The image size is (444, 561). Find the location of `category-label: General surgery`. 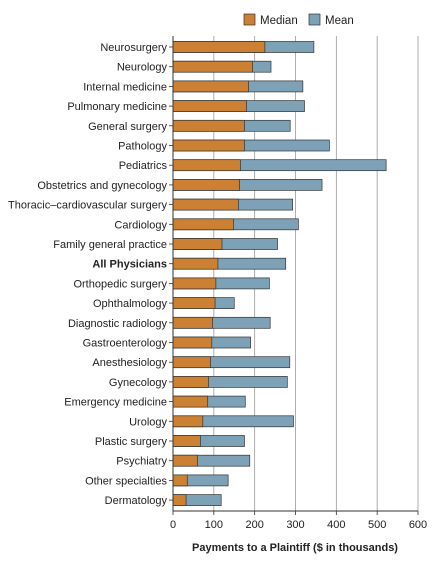

category-label: General surgery is located at coordinates (127, 127).